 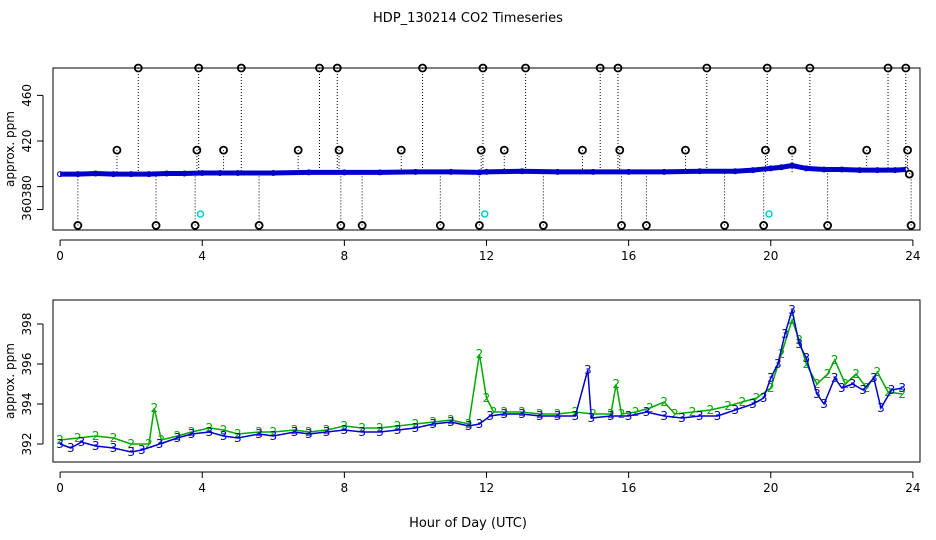 What do you see at coordinates (202, 256) in the screenshot?
I see `x-tick-label: 4` at bounding box center [202, 256].